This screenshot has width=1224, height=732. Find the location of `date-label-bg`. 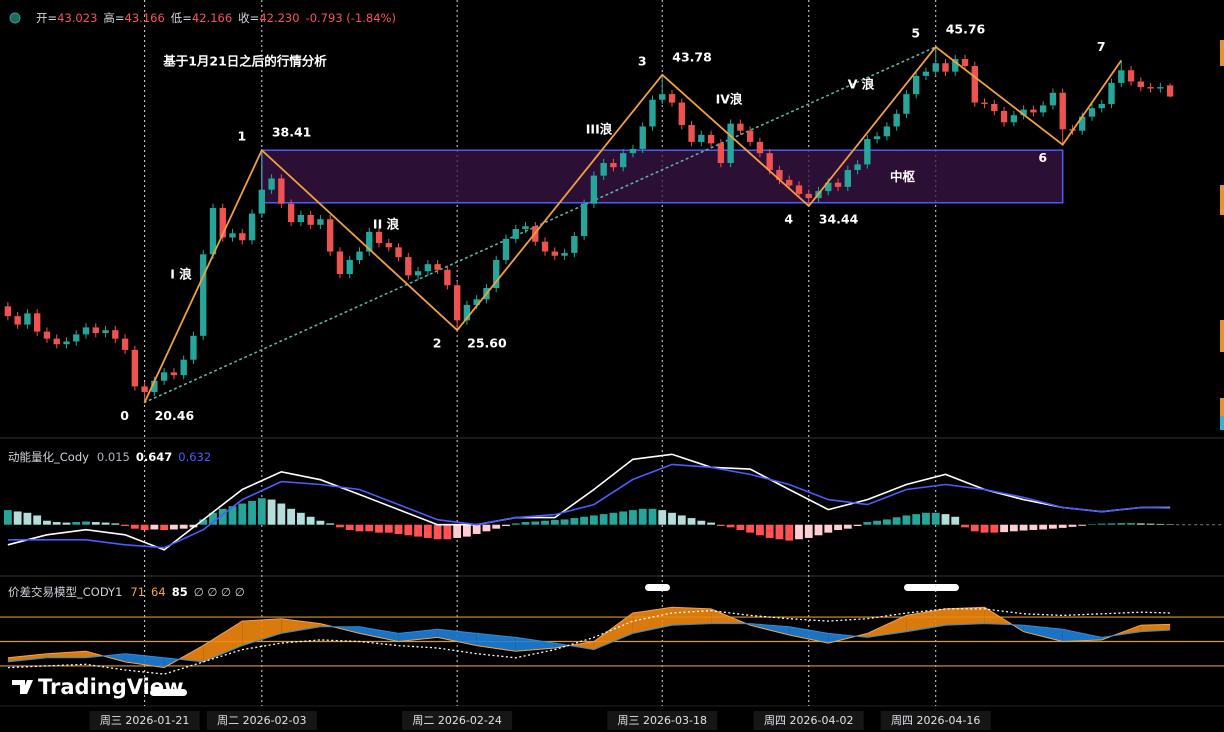

date-label-bg is located at coordinates (261, 720).